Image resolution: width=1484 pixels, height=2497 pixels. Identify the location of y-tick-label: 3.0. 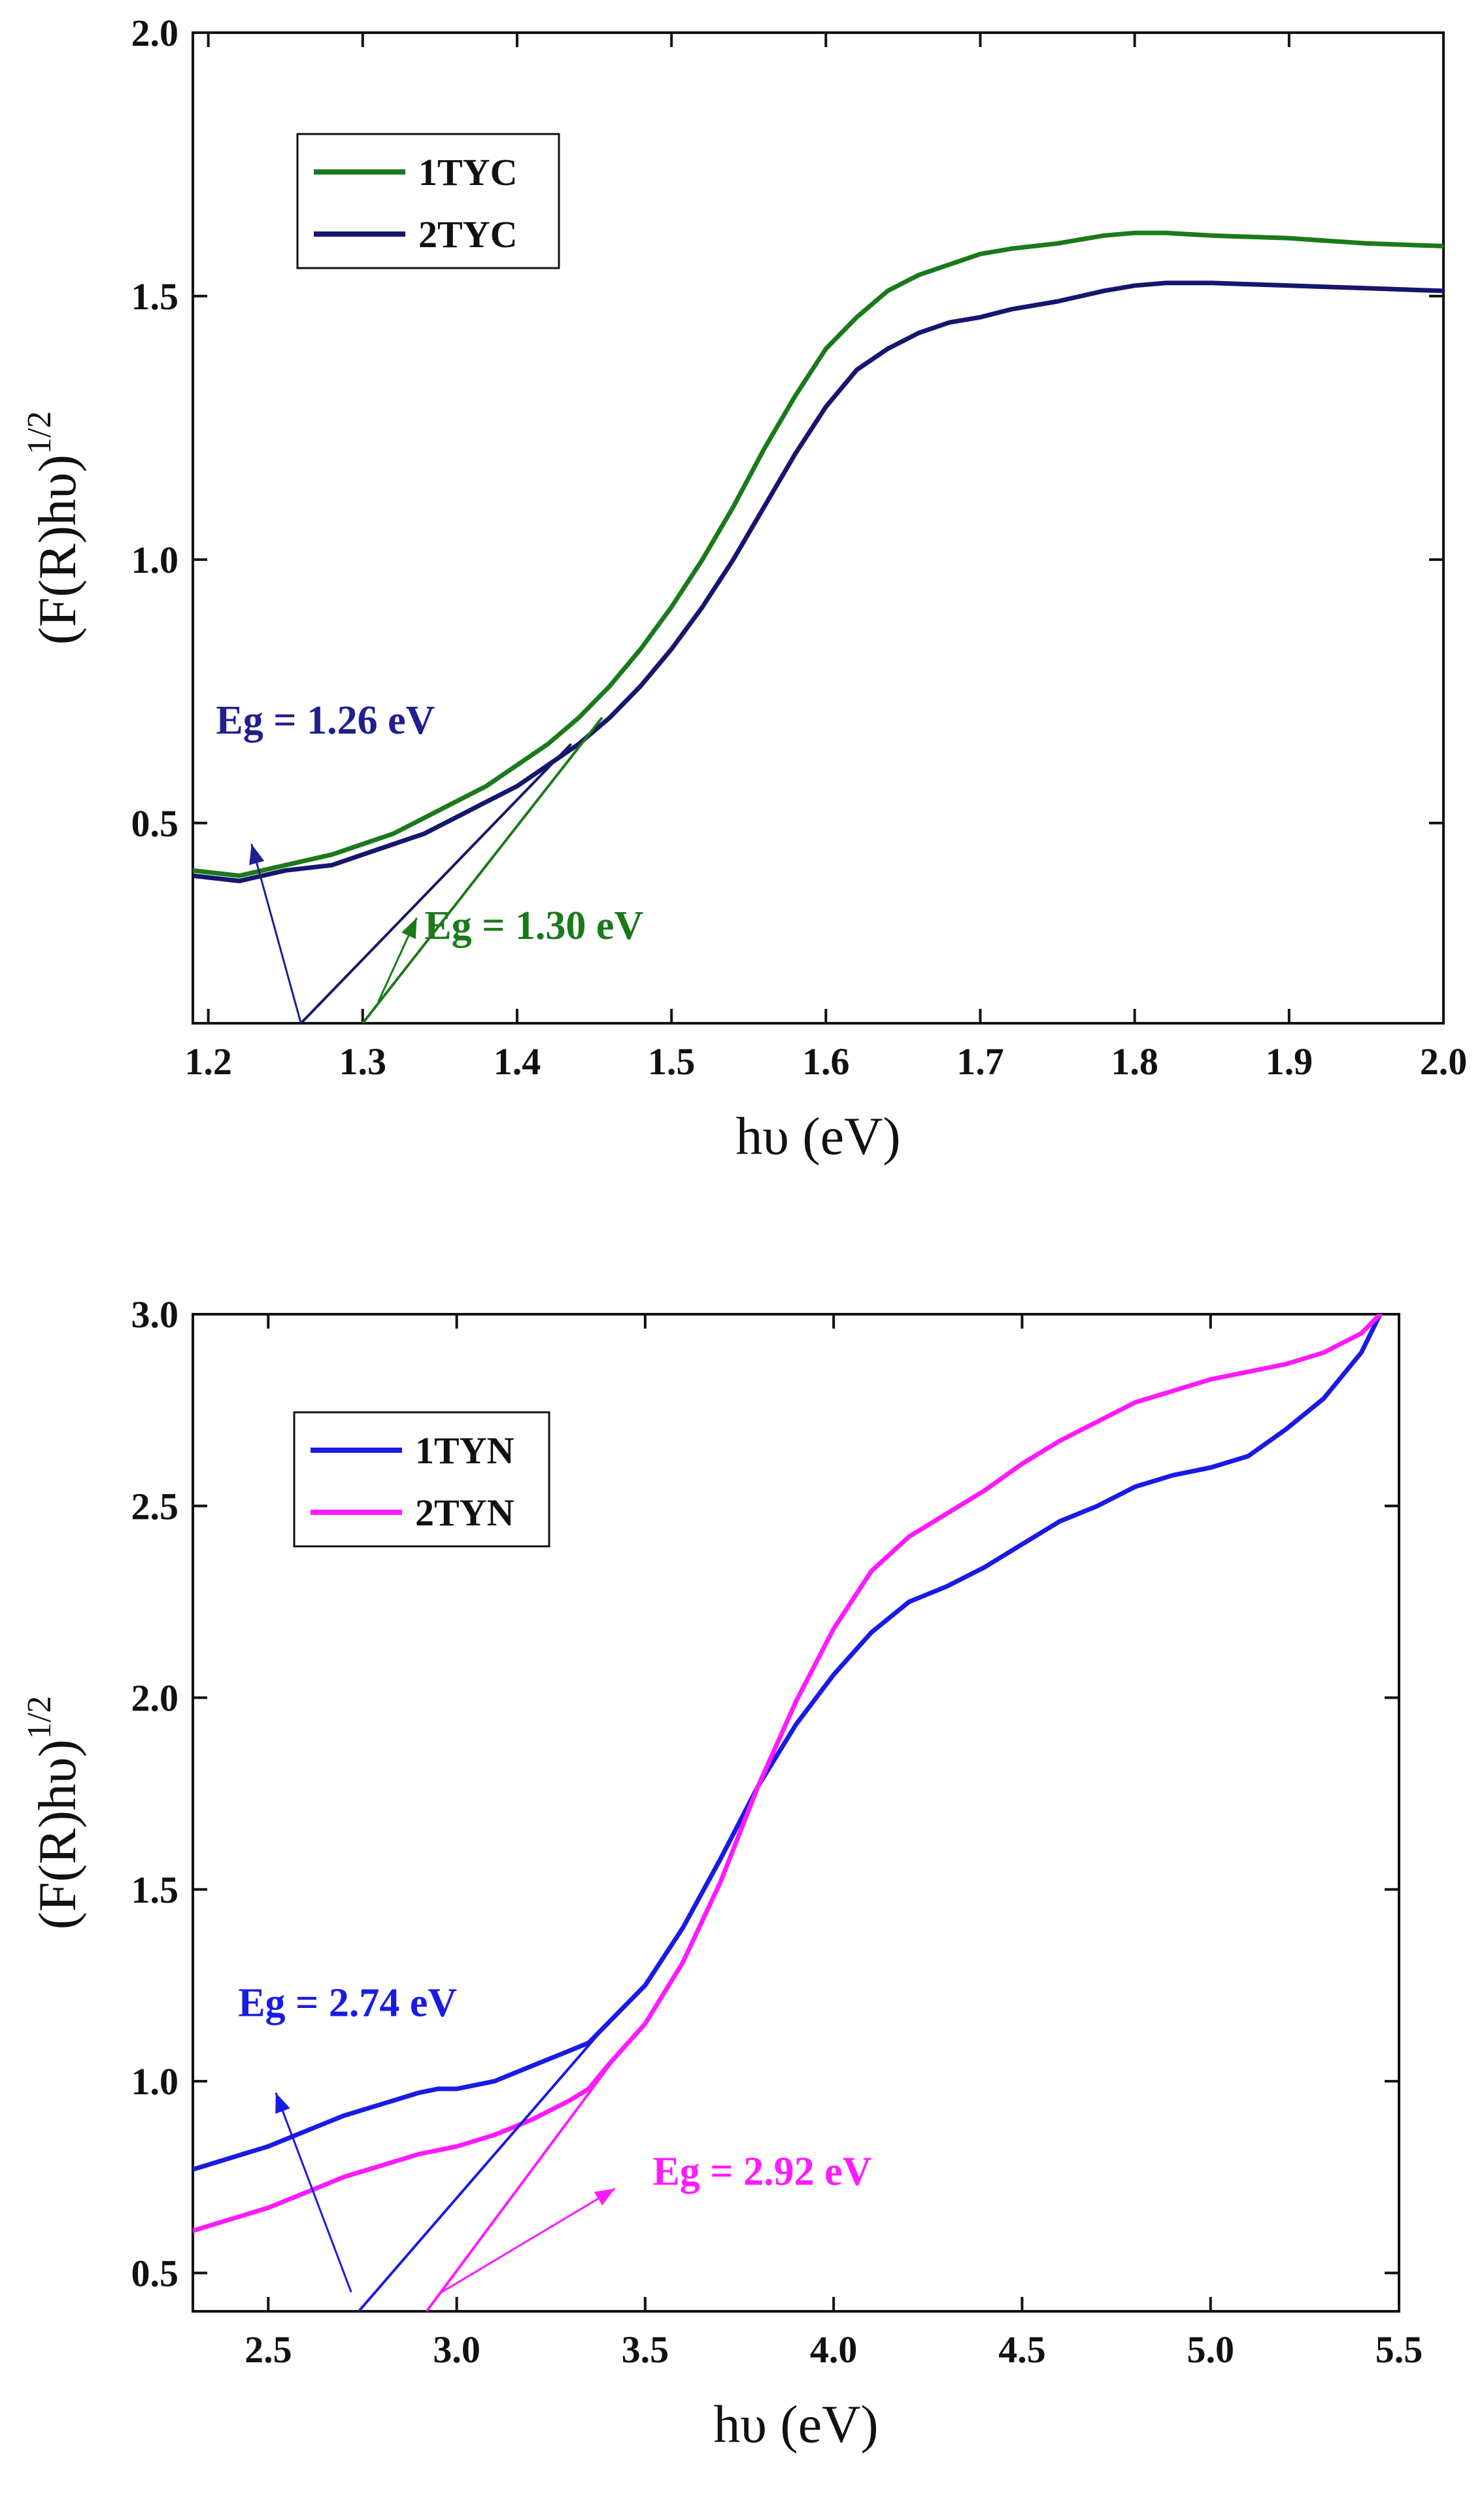
(155, 1314).